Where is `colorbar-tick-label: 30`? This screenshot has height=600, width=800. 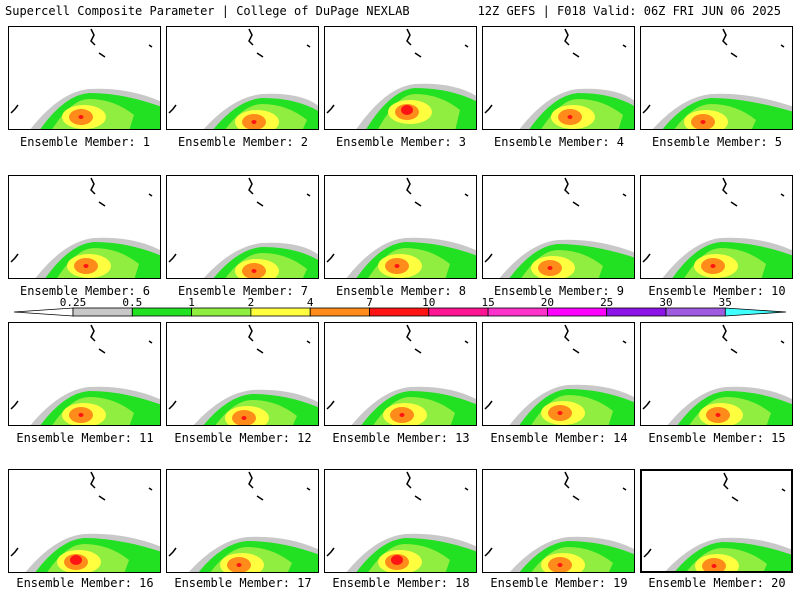
colorbar-tick-label: 30 is located at coordinates (666, 302).